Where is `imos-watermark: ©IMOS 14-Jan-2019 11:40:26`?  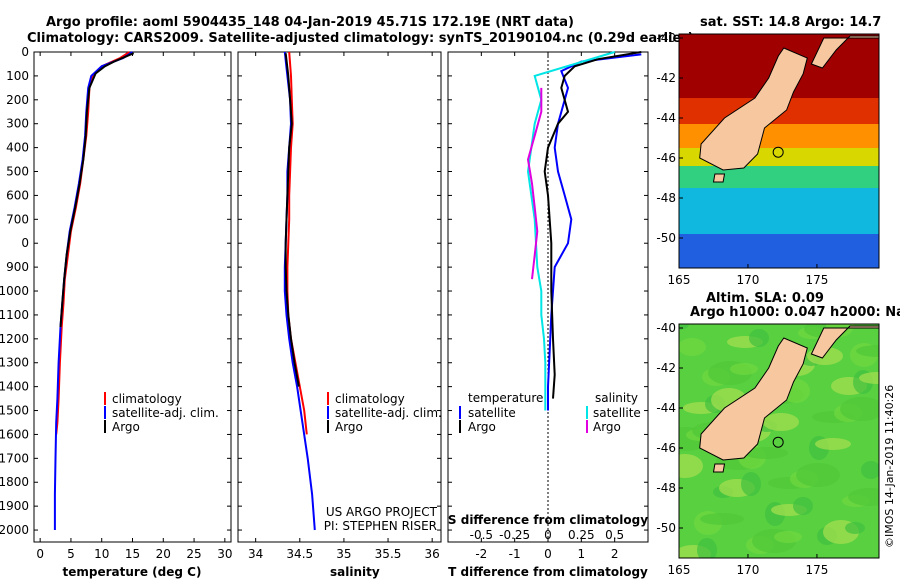
imos-watermark: ©IMOS 14-Jan-2019 11:40:26 is located at coordinates (889, 466).